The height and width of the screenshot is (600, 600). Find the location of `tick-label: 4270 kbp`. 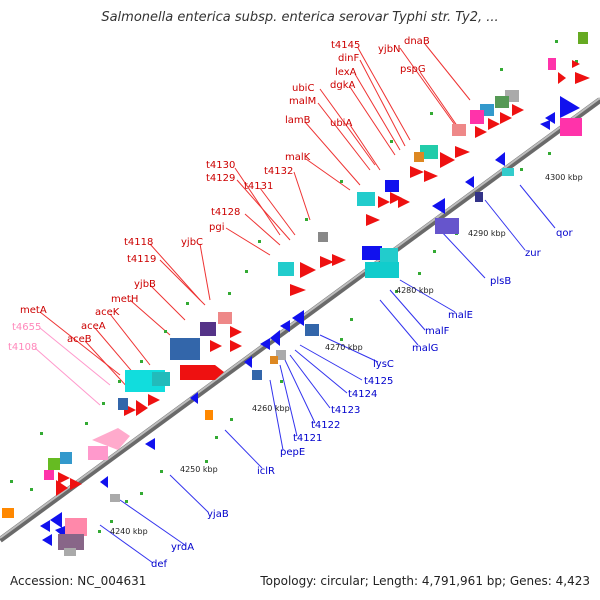

tick-label: 4270 kbp is located at coordinates (344, 347).